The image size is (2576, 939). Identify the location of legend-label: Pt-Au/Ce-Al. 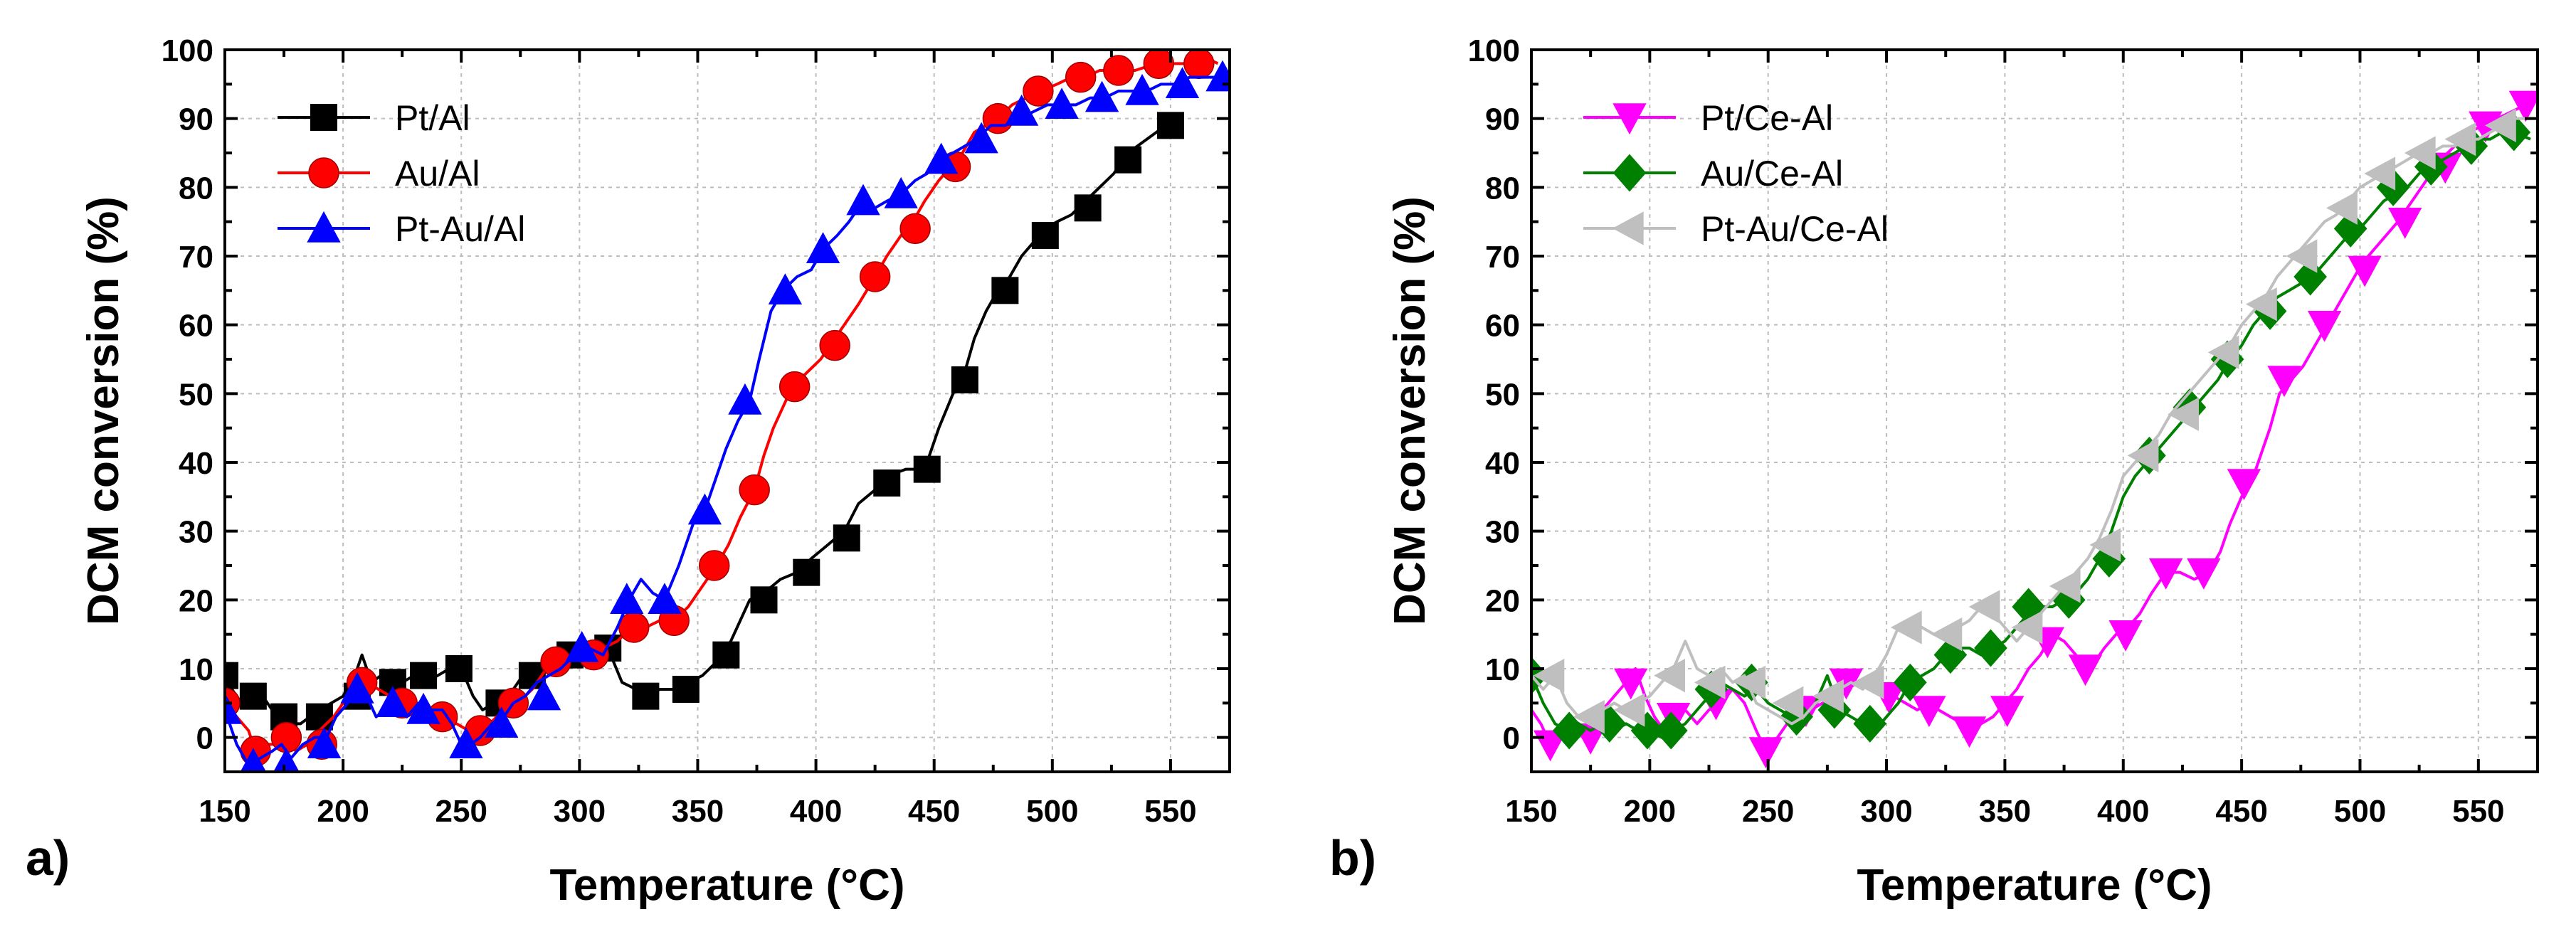
(1795, 229).